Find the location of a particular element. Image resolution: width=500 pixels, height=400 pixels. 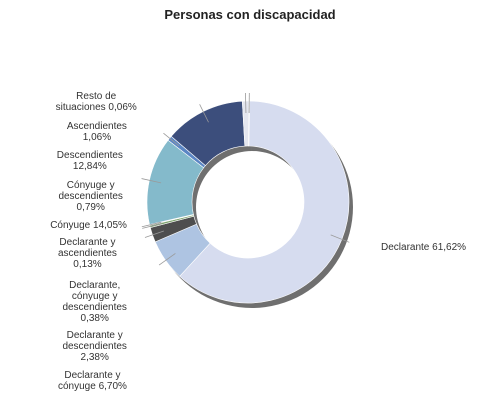

leader-declarante-y-ascendientes is located at coordinates (151, 224).